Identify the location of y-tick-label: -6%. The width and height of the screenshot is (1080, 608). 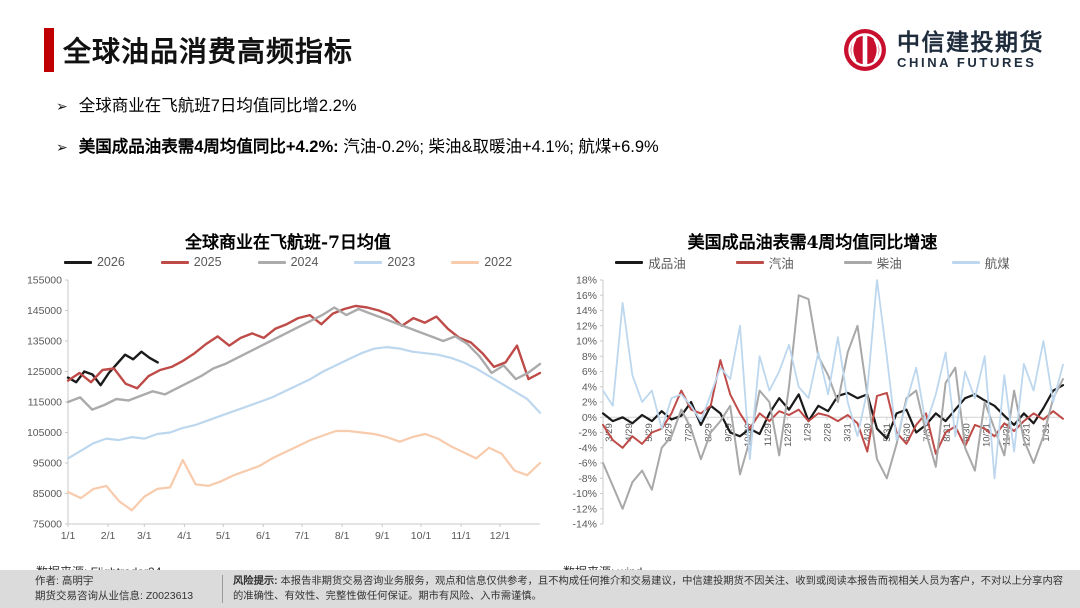
(587, 464).